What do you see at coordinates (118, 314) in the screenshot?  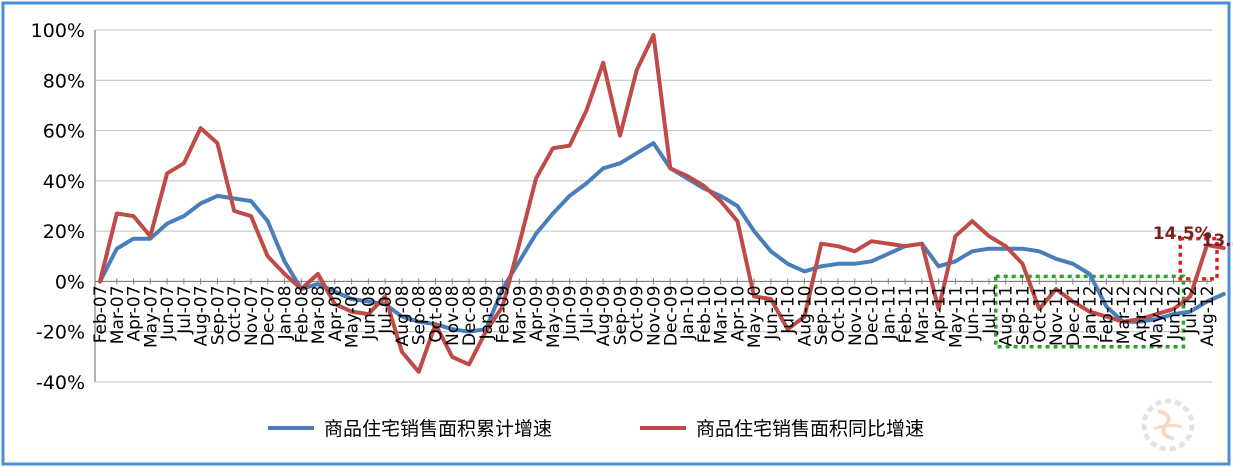 I see `x-tick-label: Mar-07` at bounding box center [118, 314].